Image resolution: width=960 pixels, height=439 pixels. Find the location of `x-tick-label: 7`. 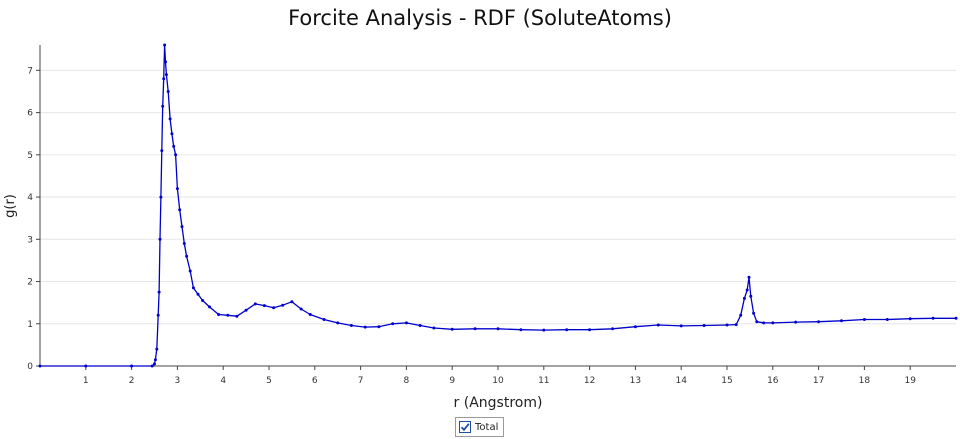

x-tick-label: 7 is located at coordinates (361, 381).